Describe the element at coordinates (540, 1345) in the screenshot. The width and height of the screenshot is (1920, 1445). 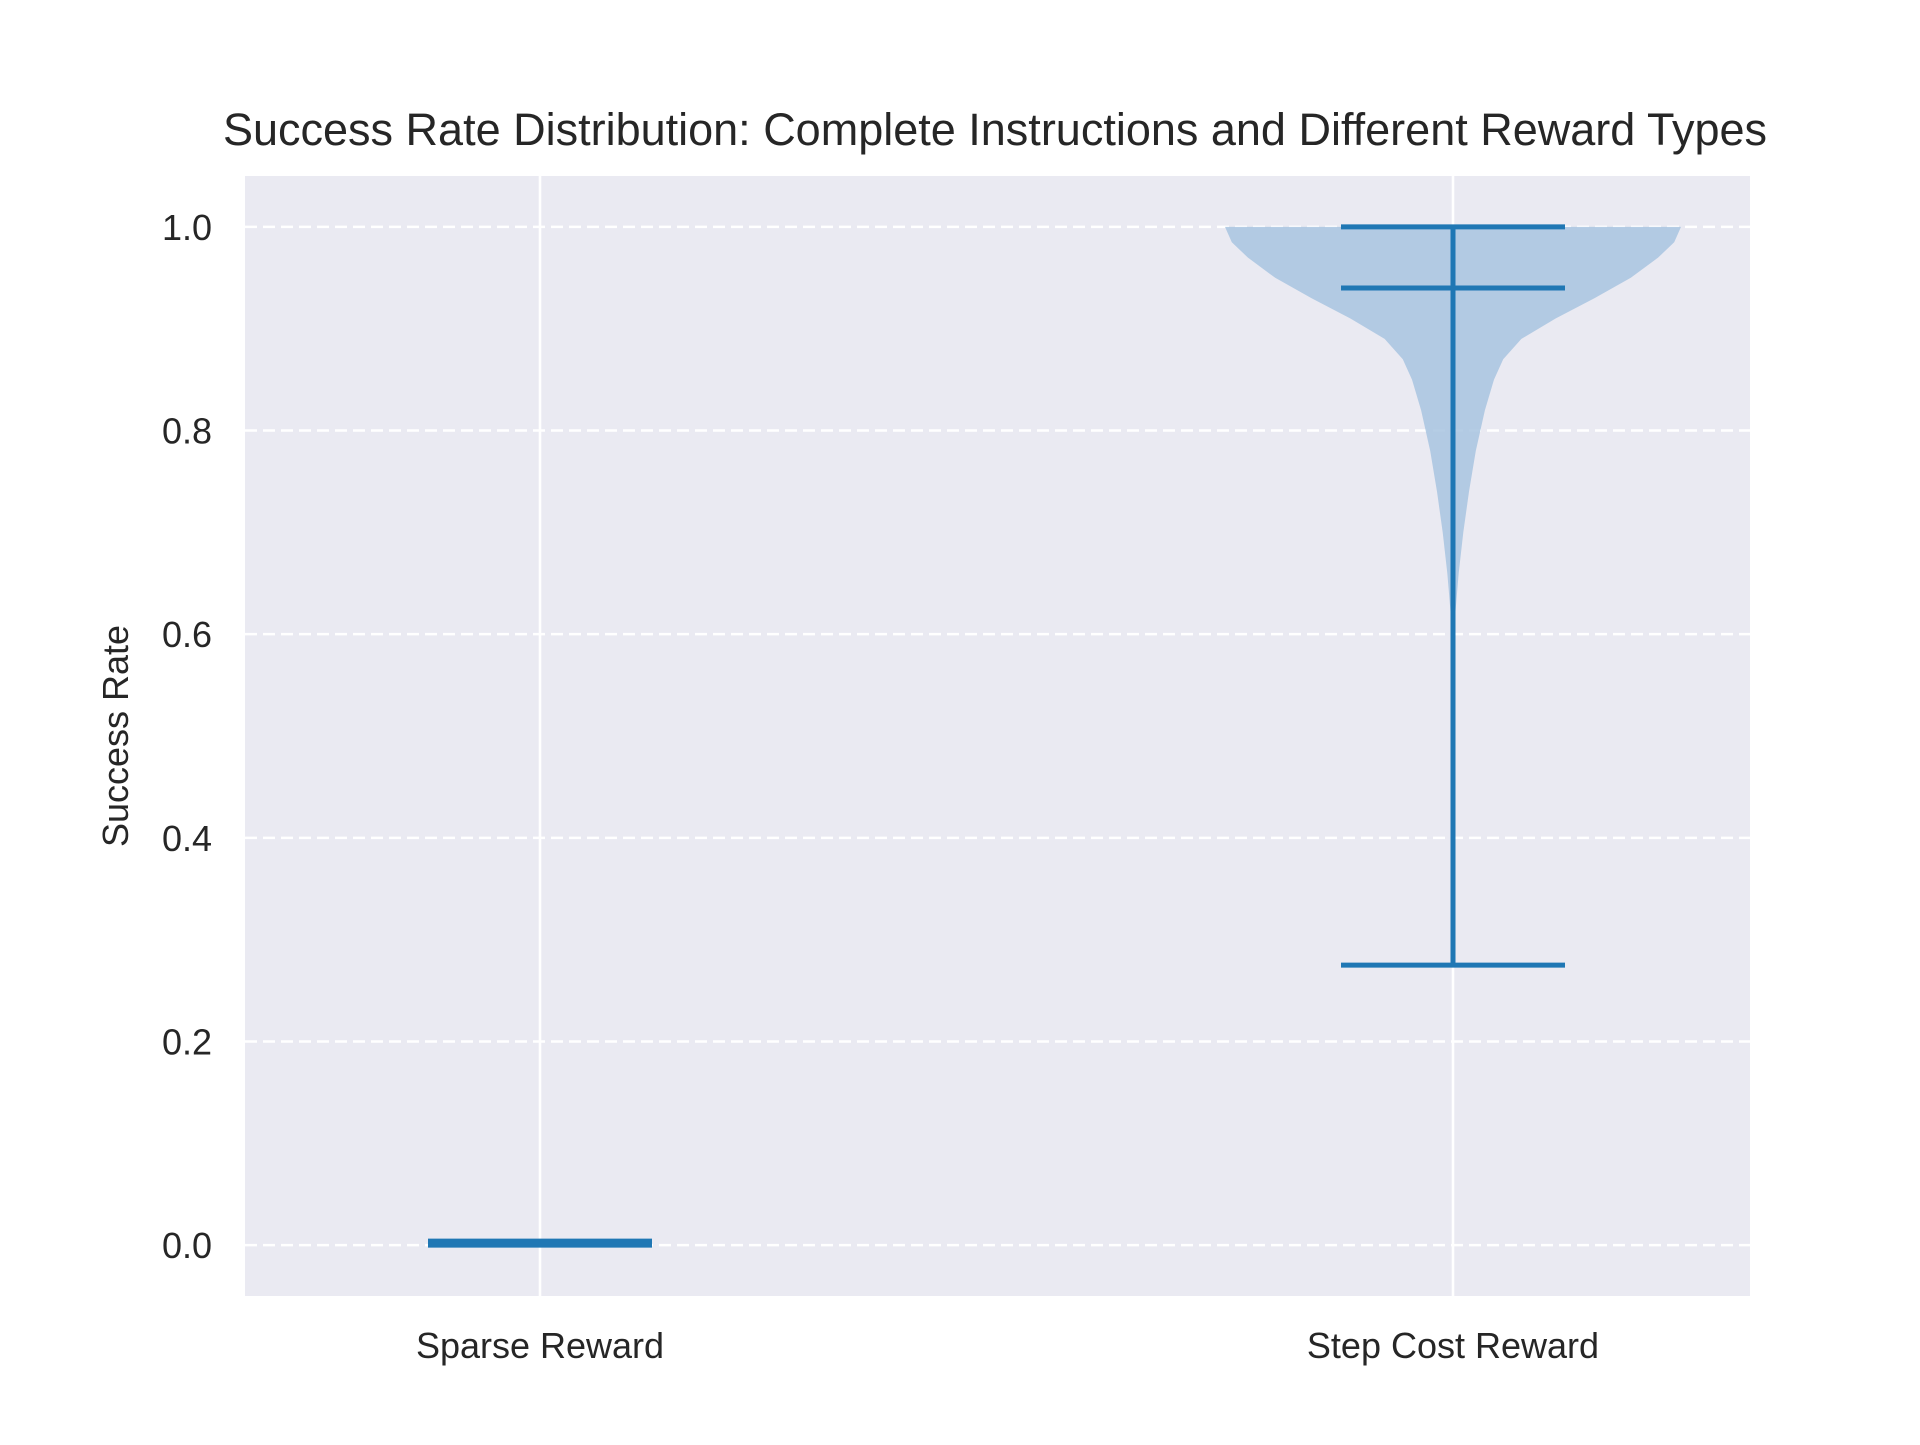
I see `x-tick-label-1: Sparse Reward` at that location.